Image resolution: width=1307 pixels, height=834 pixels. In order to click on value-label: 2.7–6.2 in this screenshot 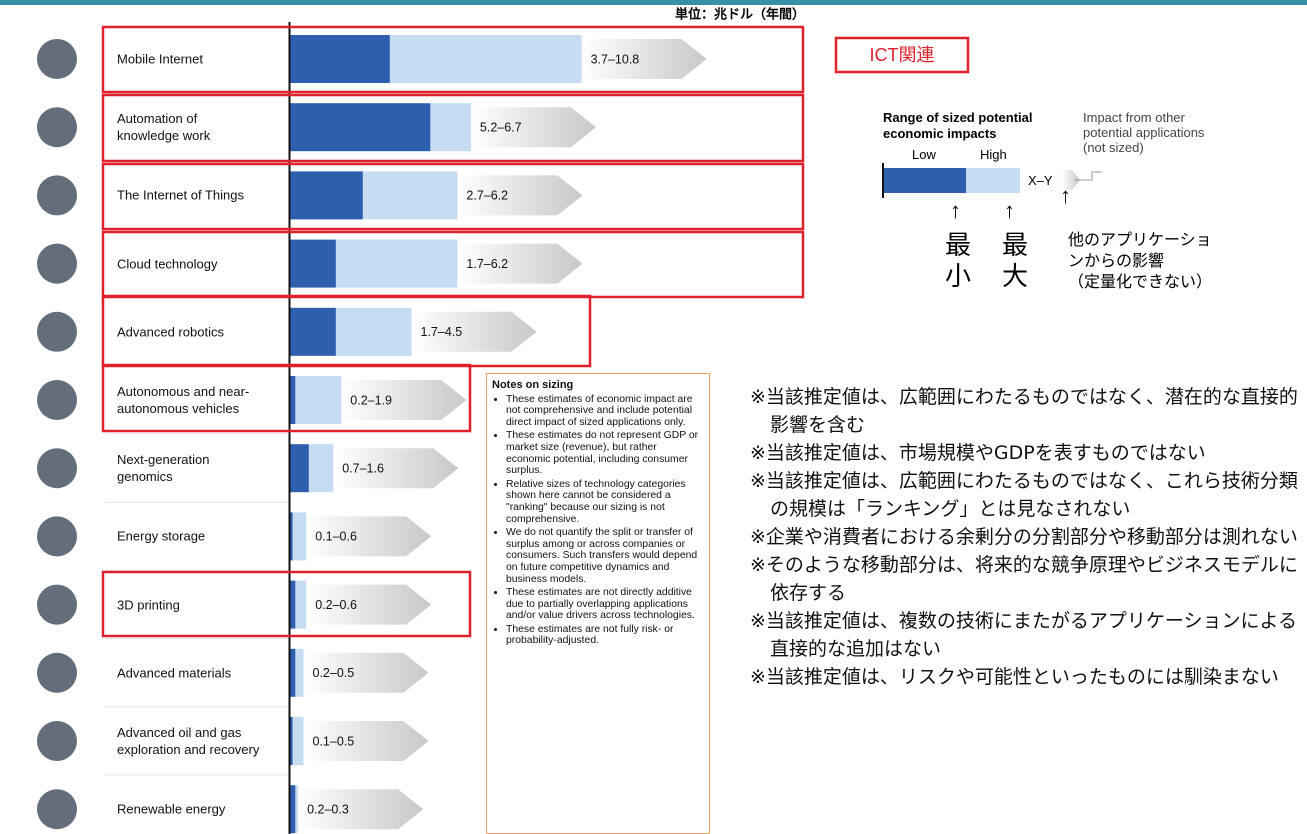, I will do `click(487, 196)`.